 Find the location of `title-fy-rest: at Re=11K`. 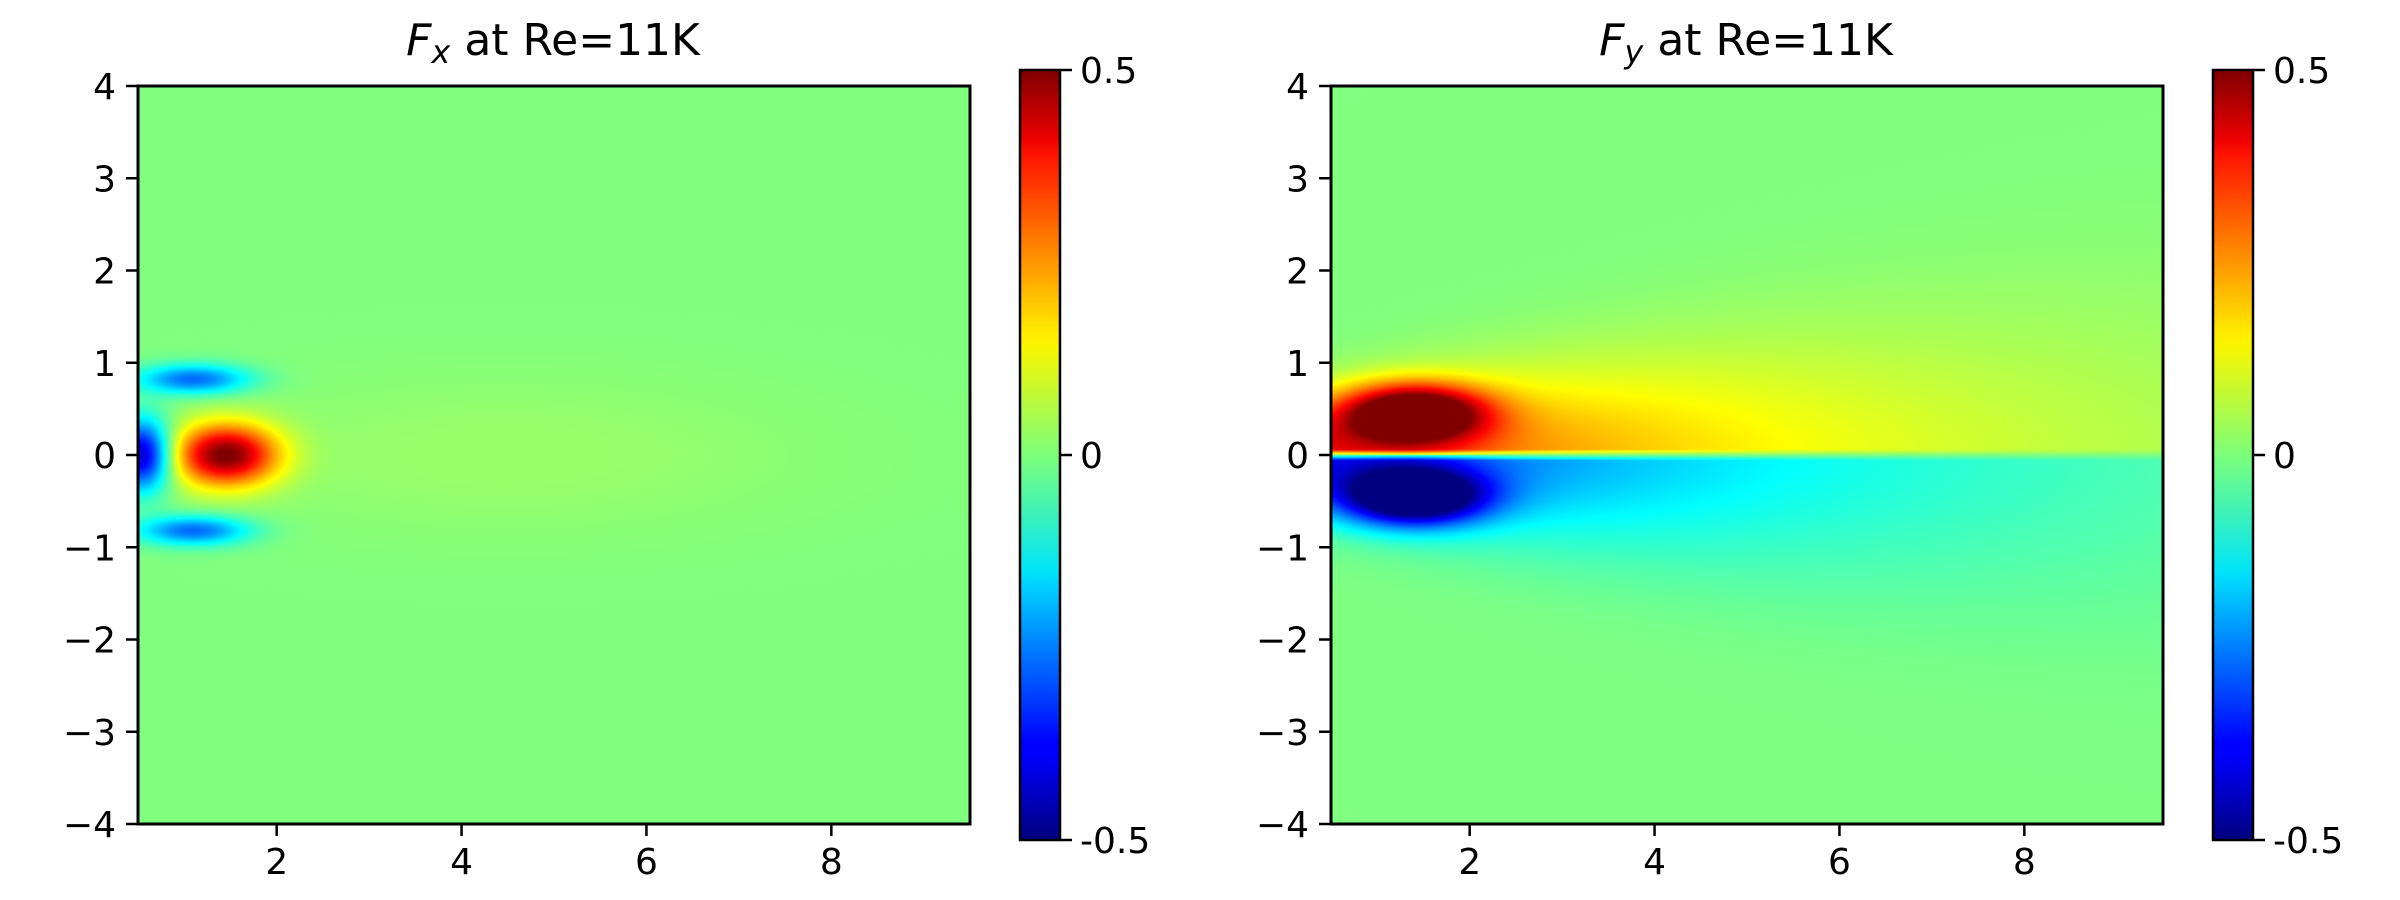

title-fy-rest: at Re=11K is located at coordinates (1768, 40).